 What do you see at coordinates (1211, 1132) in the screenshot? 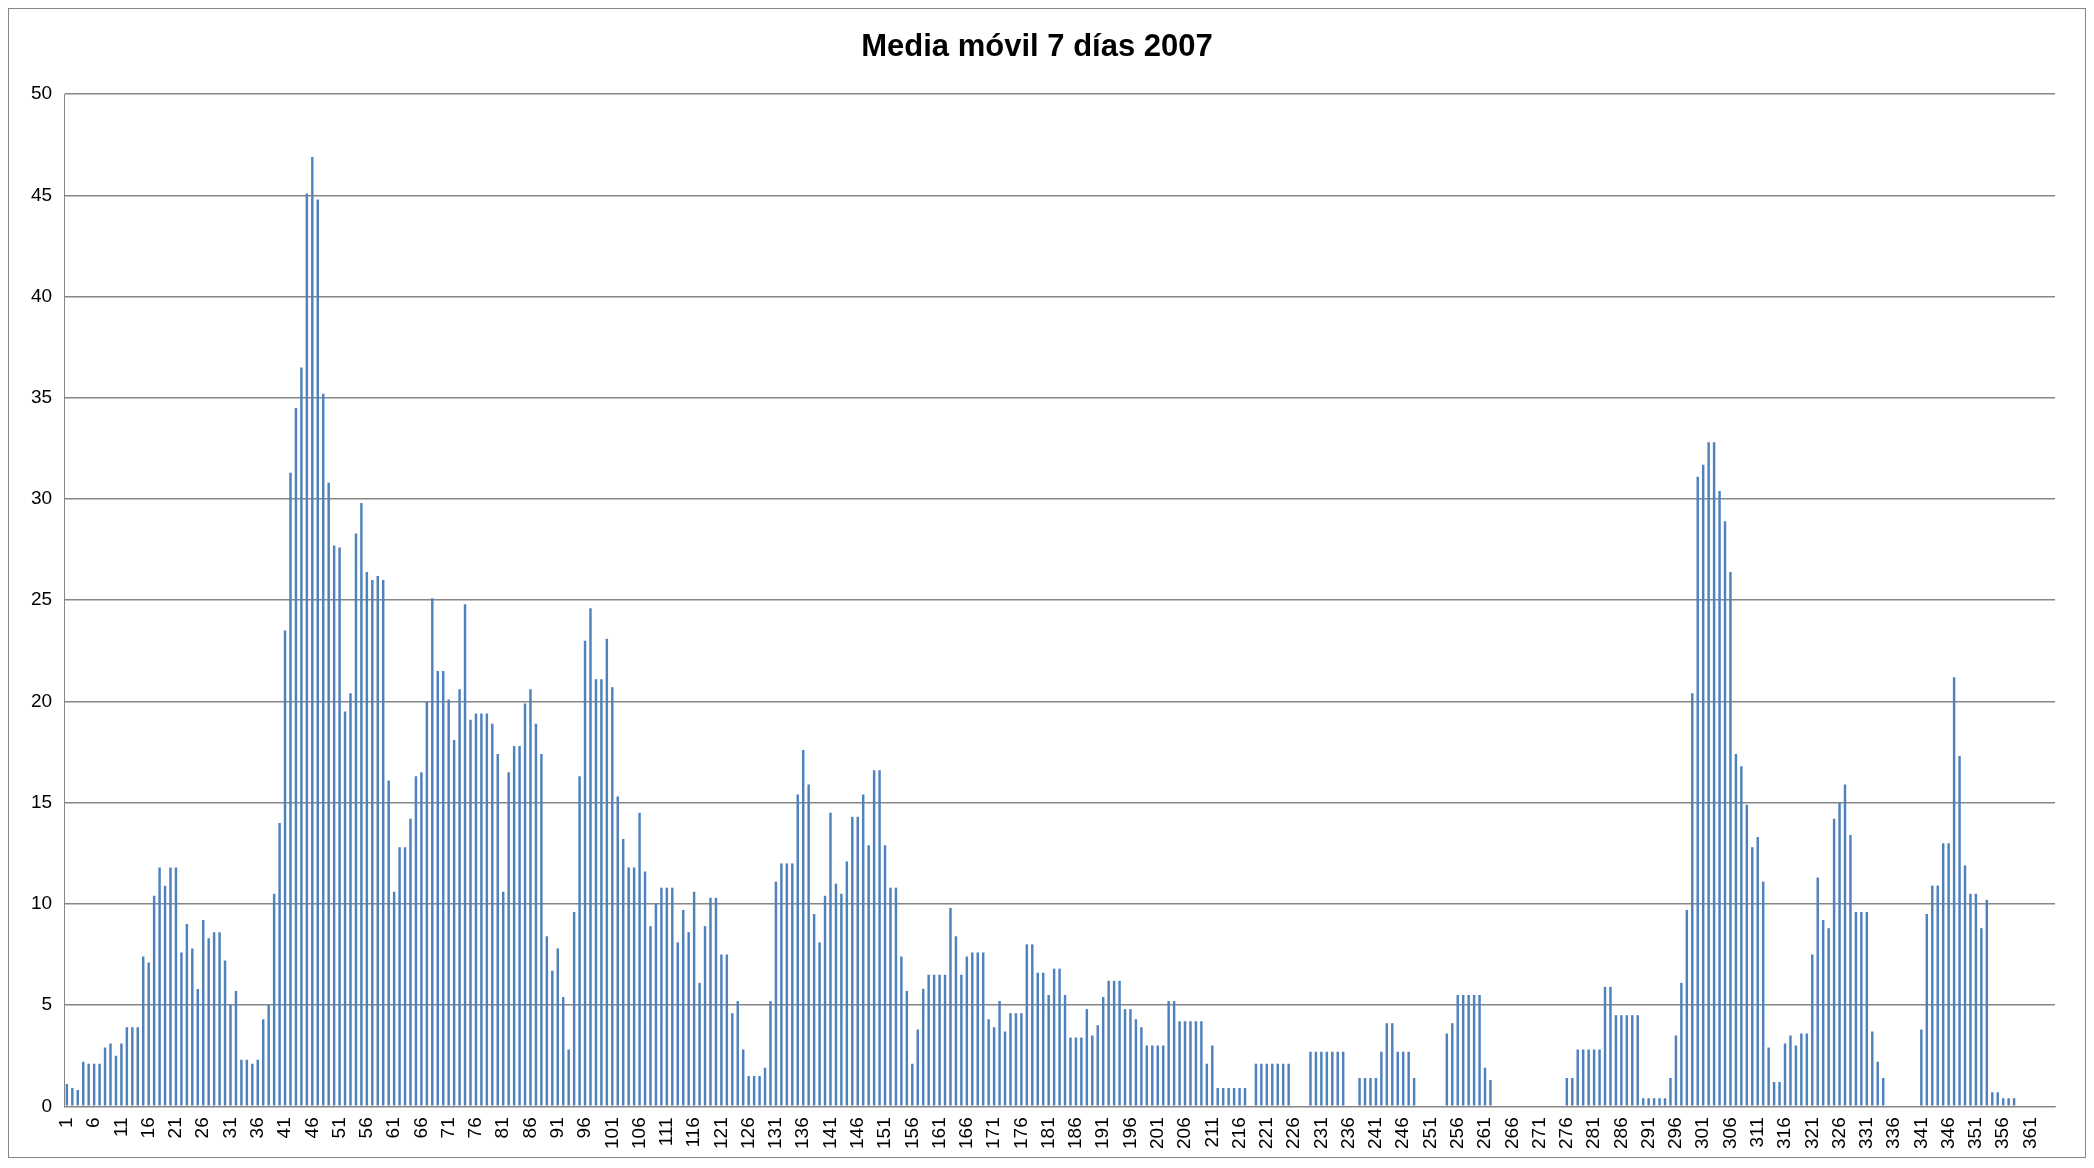
I see `x-tick-label: 211` at bounding box center [1211, 1132].